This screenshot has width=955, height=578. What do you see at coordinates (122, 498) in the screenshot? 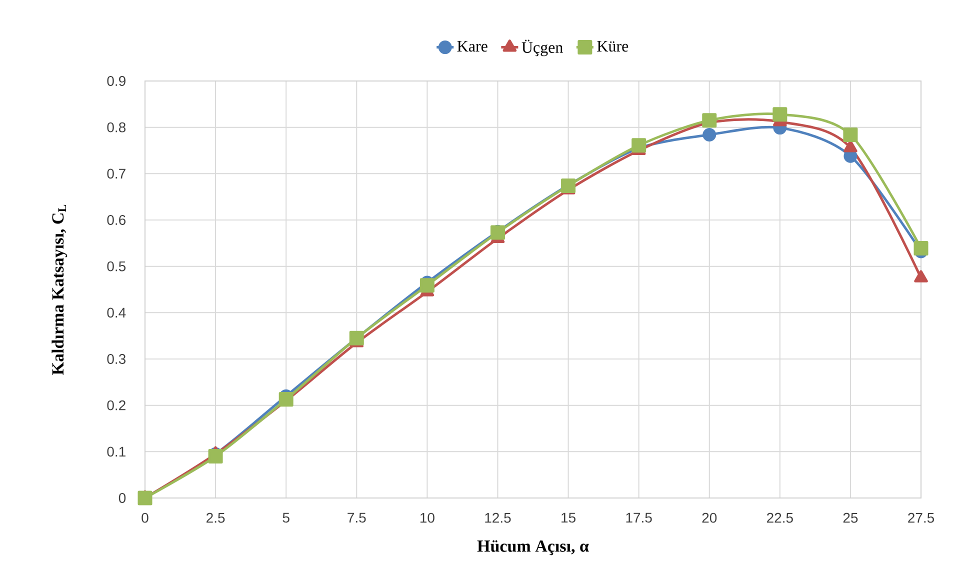
I see `y-tick-label: 0` at bounding box center [122, 498].